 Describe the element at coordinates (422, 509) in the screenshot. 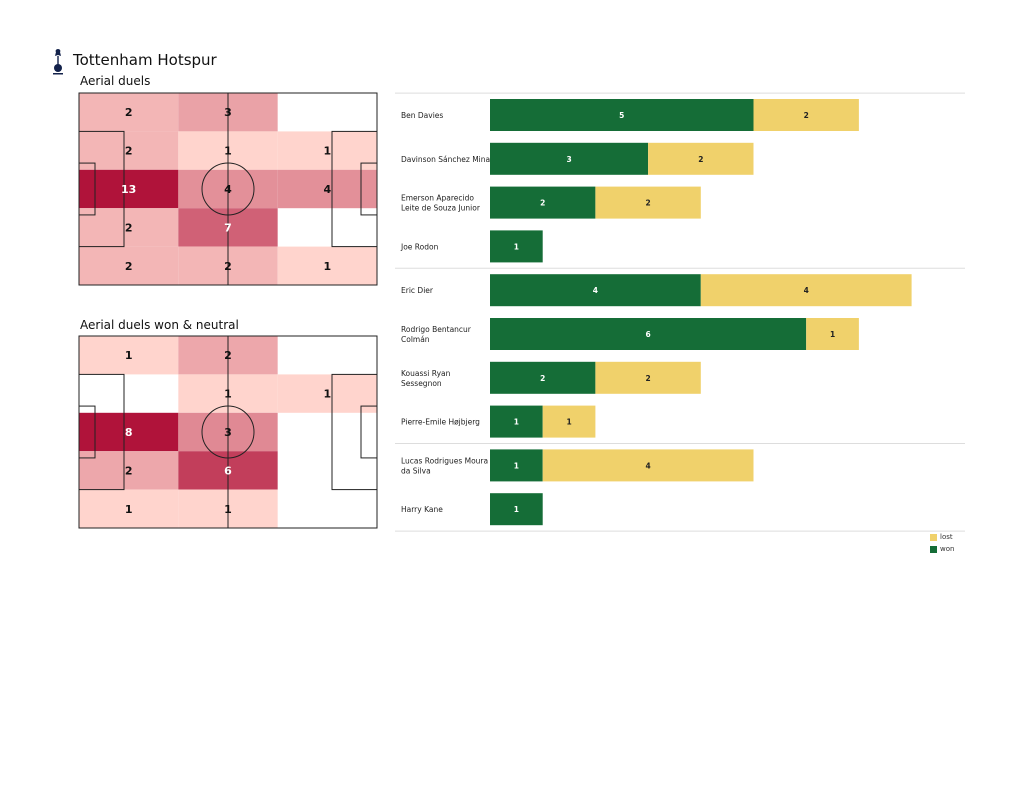

I see `player-label-9: Harry Kane` at that location.